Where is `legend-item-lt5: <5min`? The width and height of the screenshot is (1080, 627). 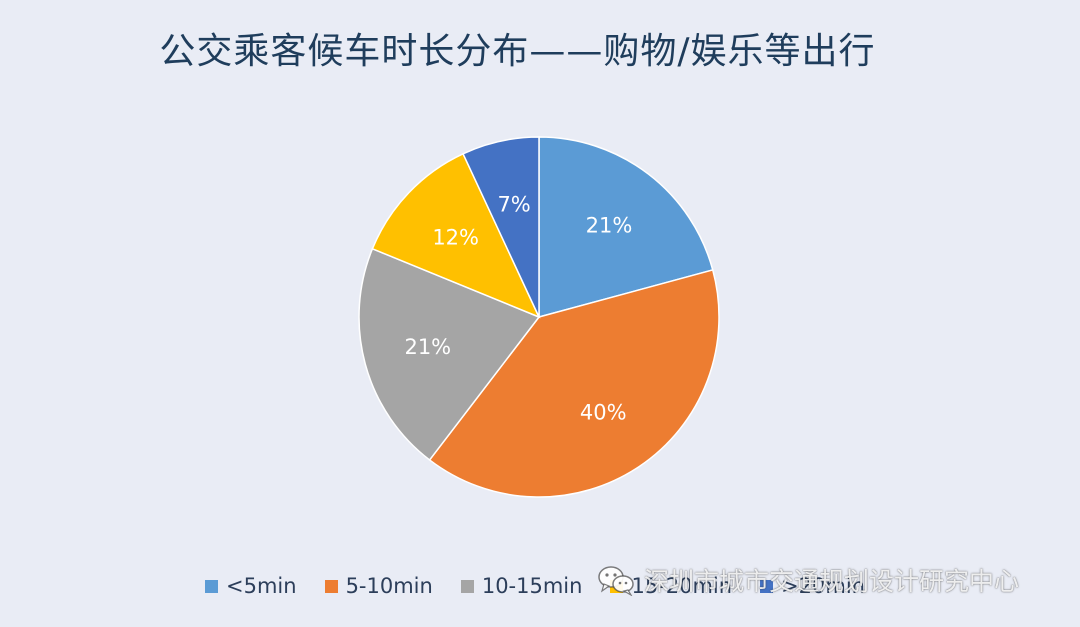
legend-item-lt5: <5min is located at coordinates (251, 586).